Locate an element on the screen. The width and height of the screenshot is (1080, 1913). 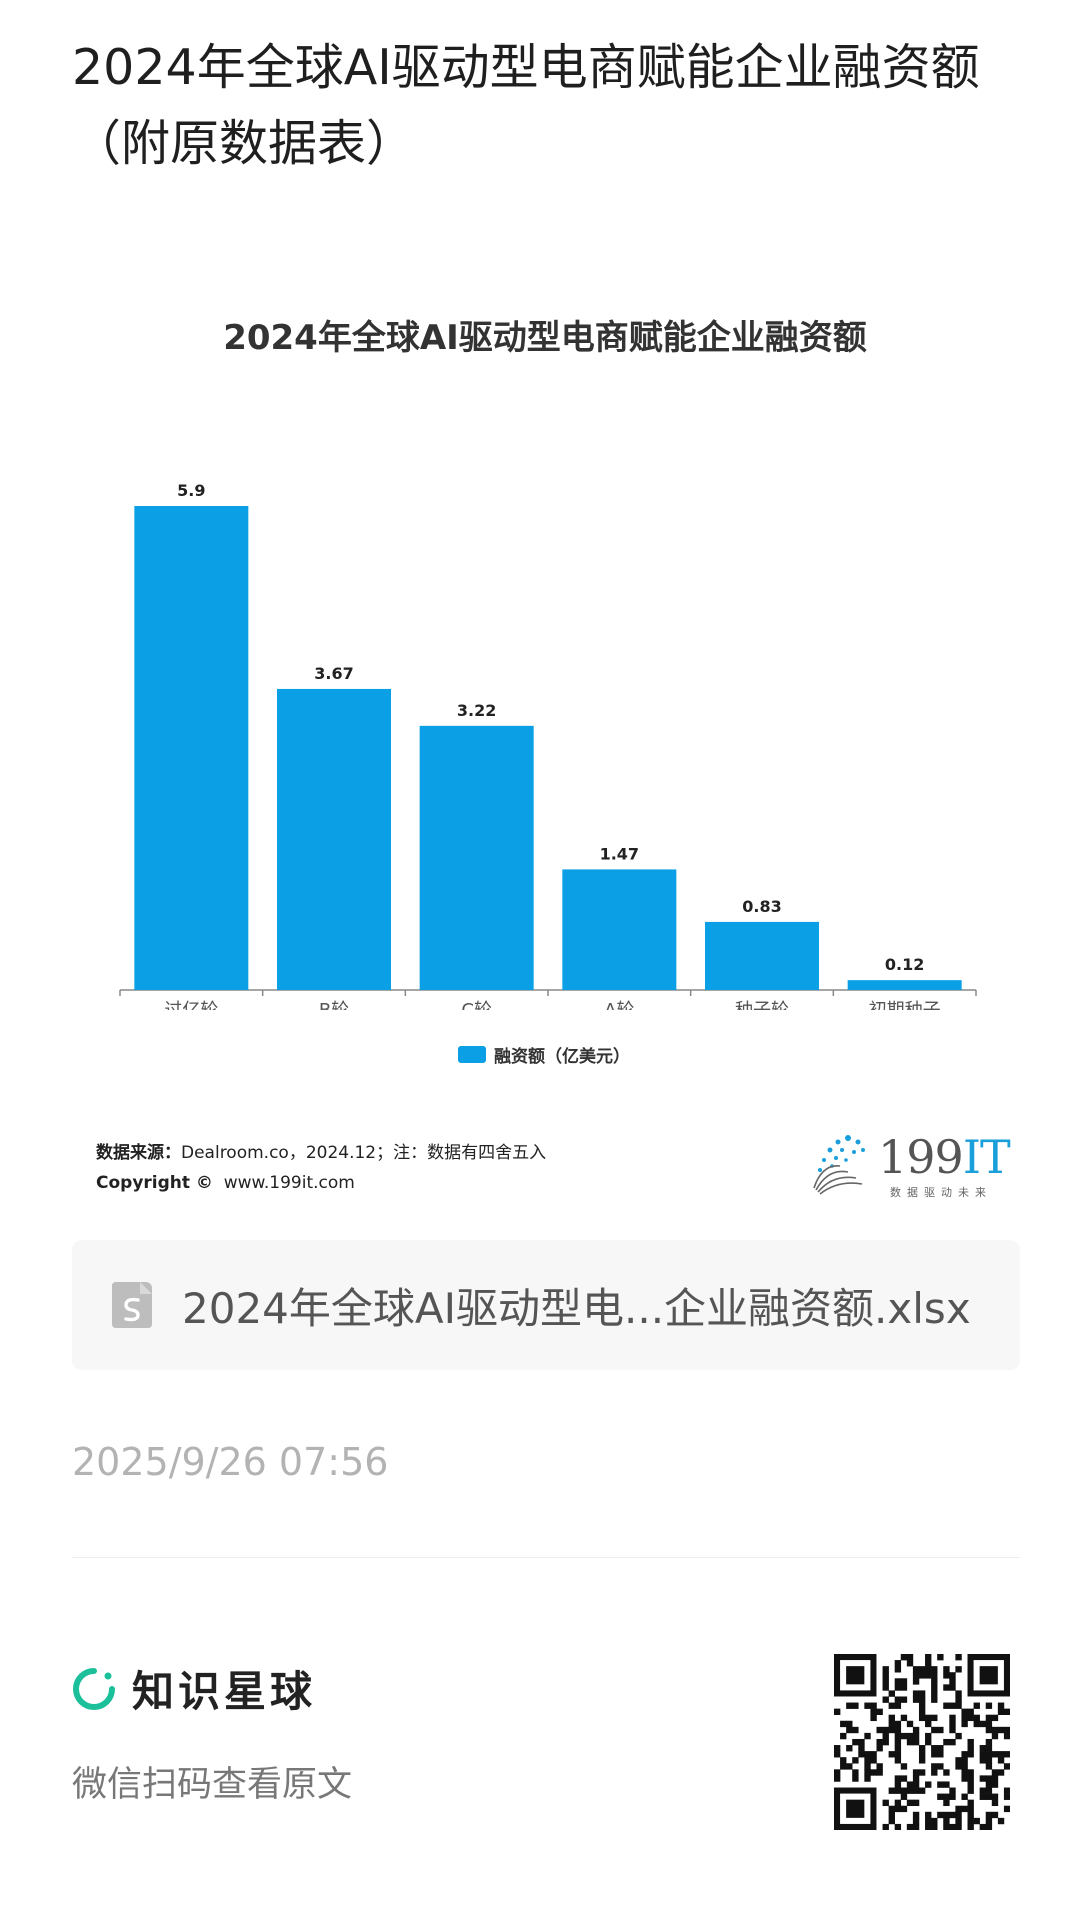
brand-name: 知识星球 is located at coordinates (224, 1691).